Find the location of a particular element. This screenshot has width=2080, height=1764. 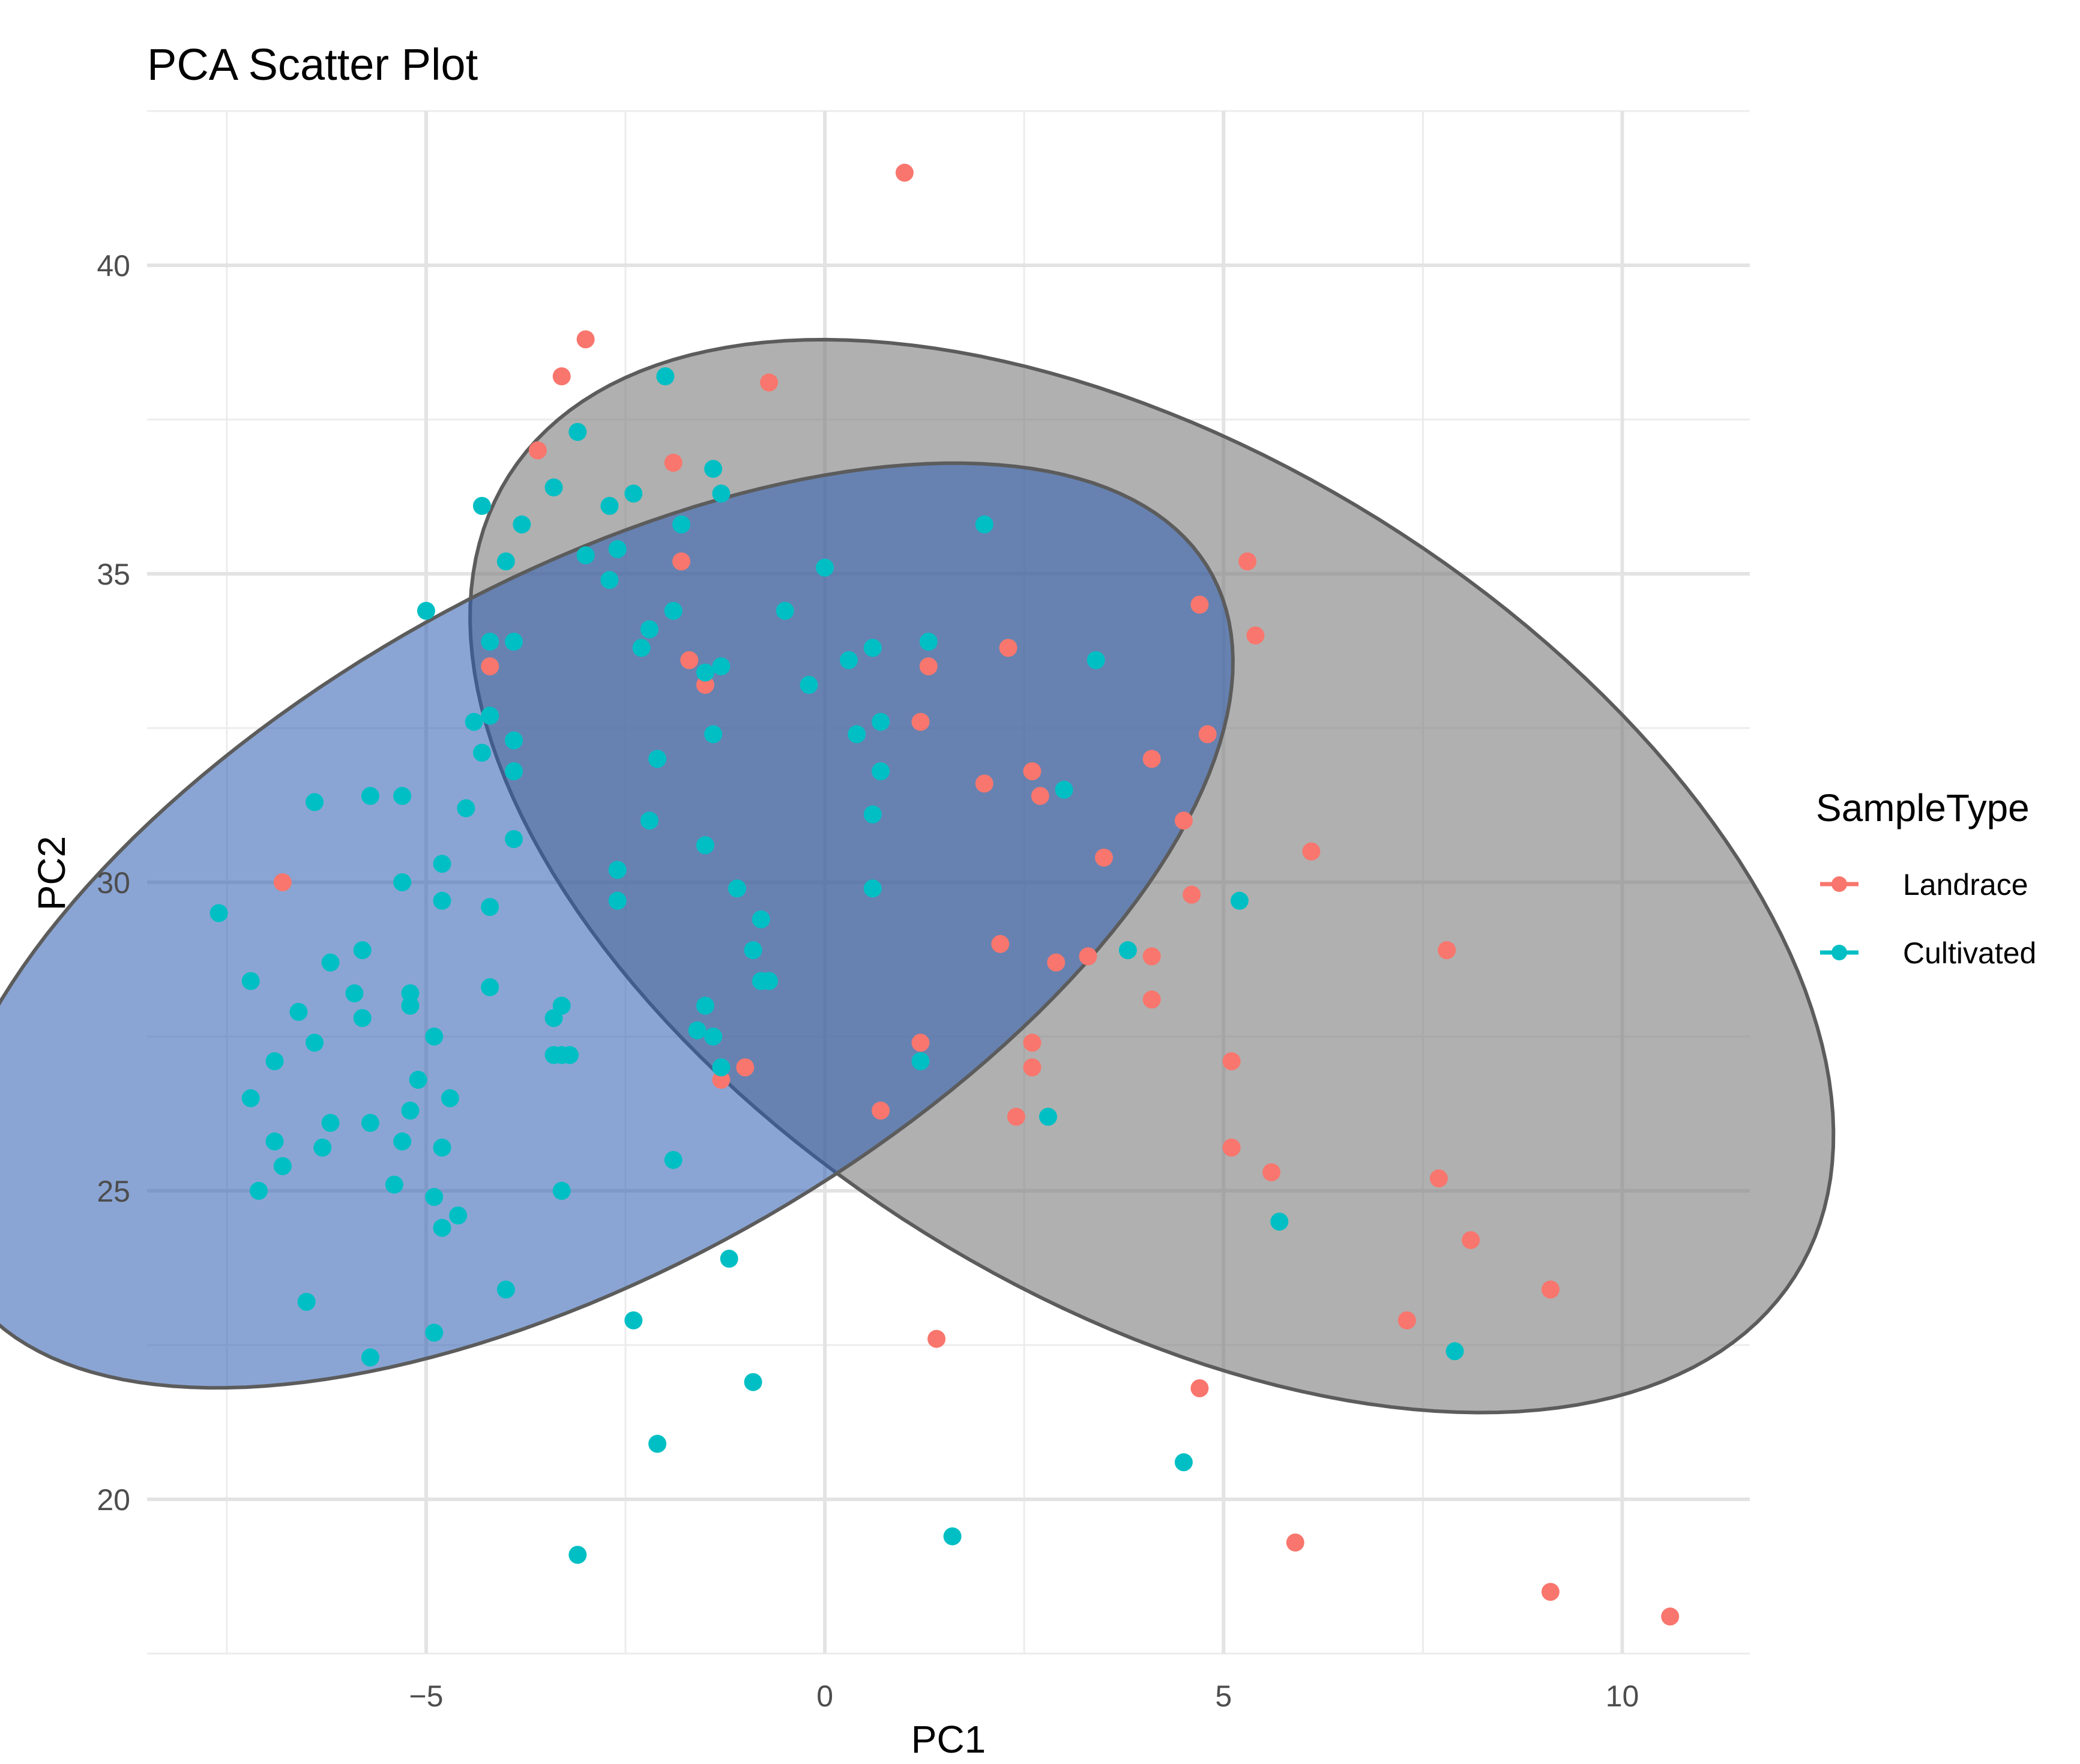

chart-title: PCA Scatter Plot is located at coordinates (313, 64).